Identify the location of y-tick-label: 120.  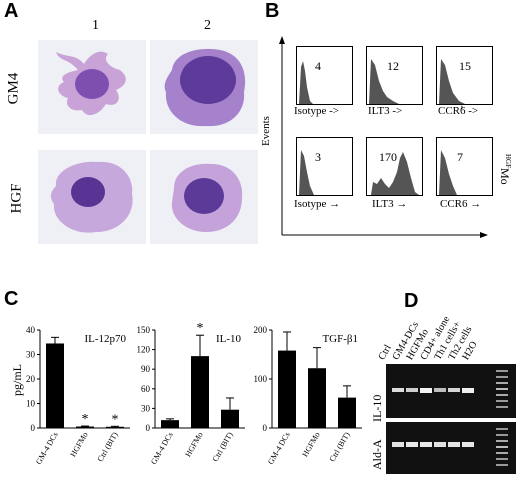
(144, 350).